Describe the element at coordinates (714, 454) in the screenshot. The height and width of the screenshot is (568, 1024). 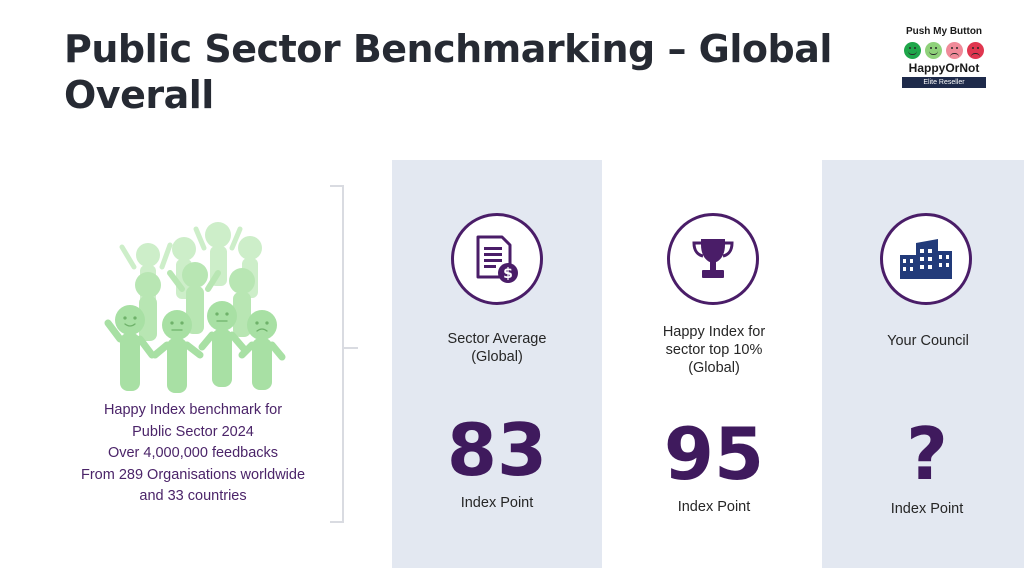
I see `top-ten-percent-value: 95` at that location.